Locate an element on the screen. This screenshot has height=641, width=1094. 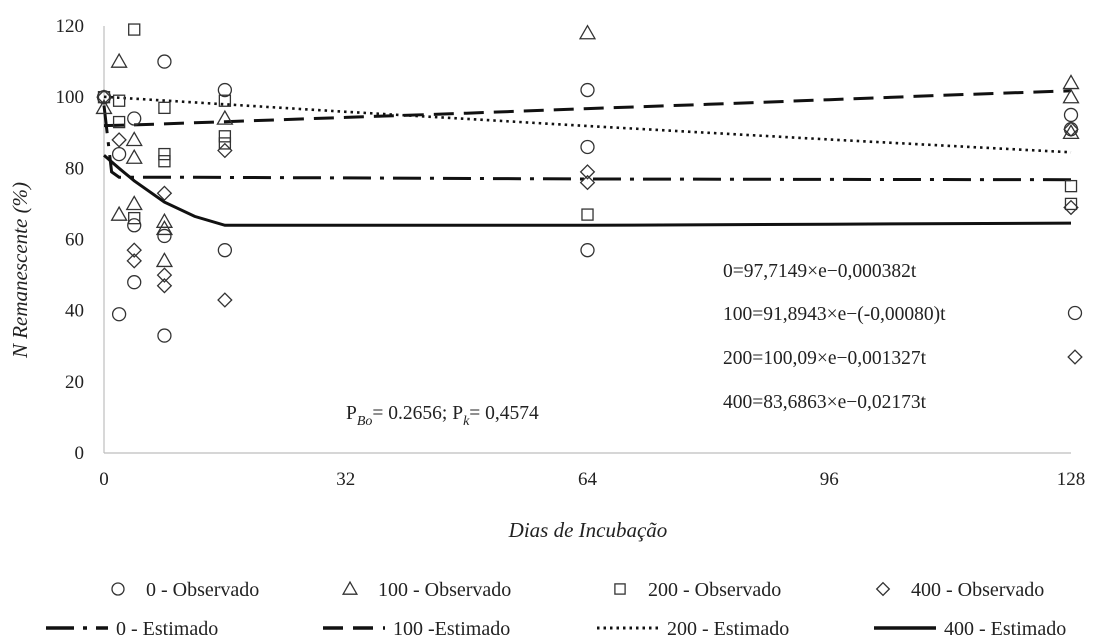
equation-text: 400=83,6863×e−0,02173t is located at coordinates (825, 402).